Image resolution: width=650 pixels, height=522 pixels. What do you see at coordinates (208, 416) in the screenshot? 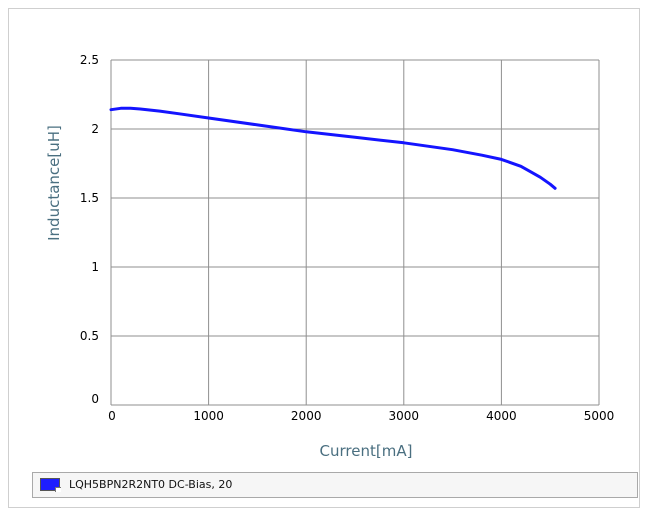
I see `x-tick-label: 1000` at bounding box center [208, 416].